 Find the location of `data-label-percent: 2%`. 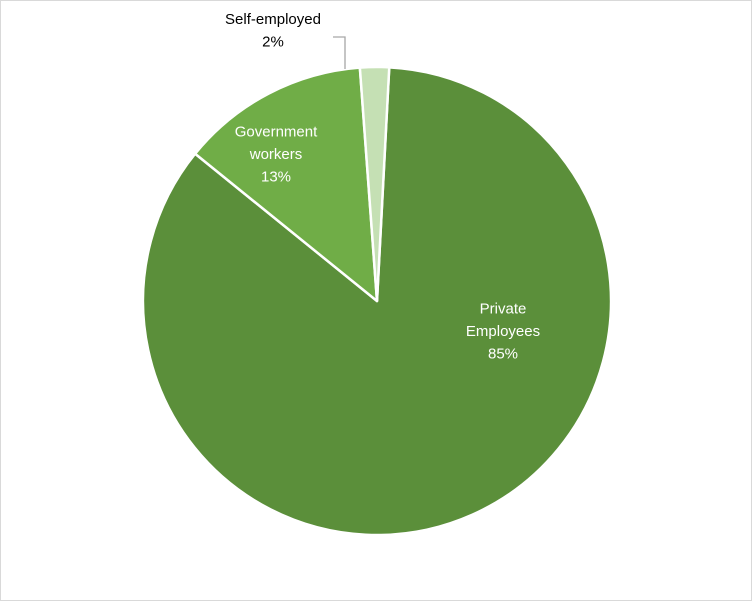

data-label-percent: 2% is located at coordinates (273, 41).